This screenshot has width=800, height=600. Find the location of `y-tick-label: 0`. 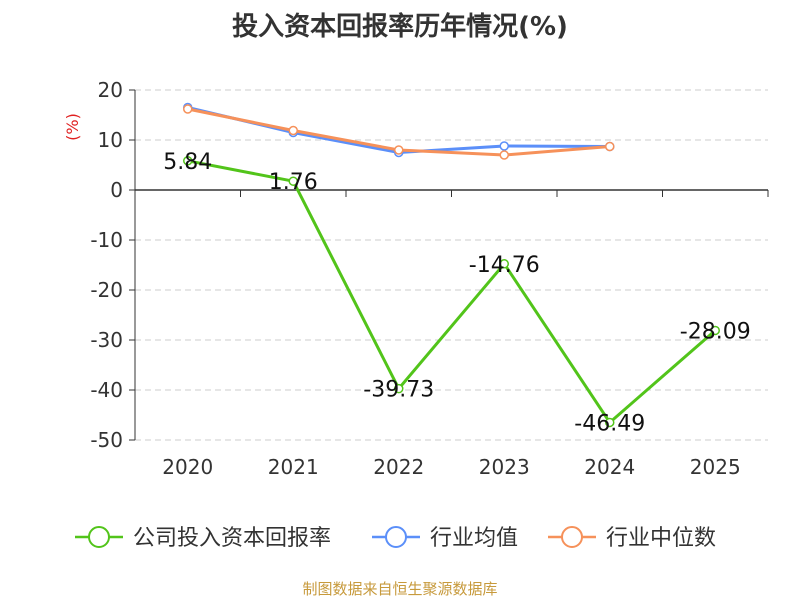

y-tick-label: 0 is located at coordinates (116, 190).